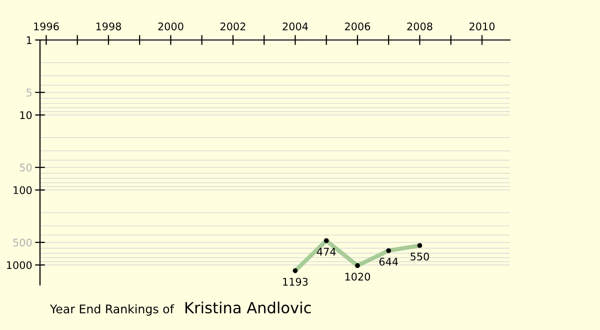  Describe the element at coordinates (419, 256) in the screenshot. I see `data-label: 550` at that location.